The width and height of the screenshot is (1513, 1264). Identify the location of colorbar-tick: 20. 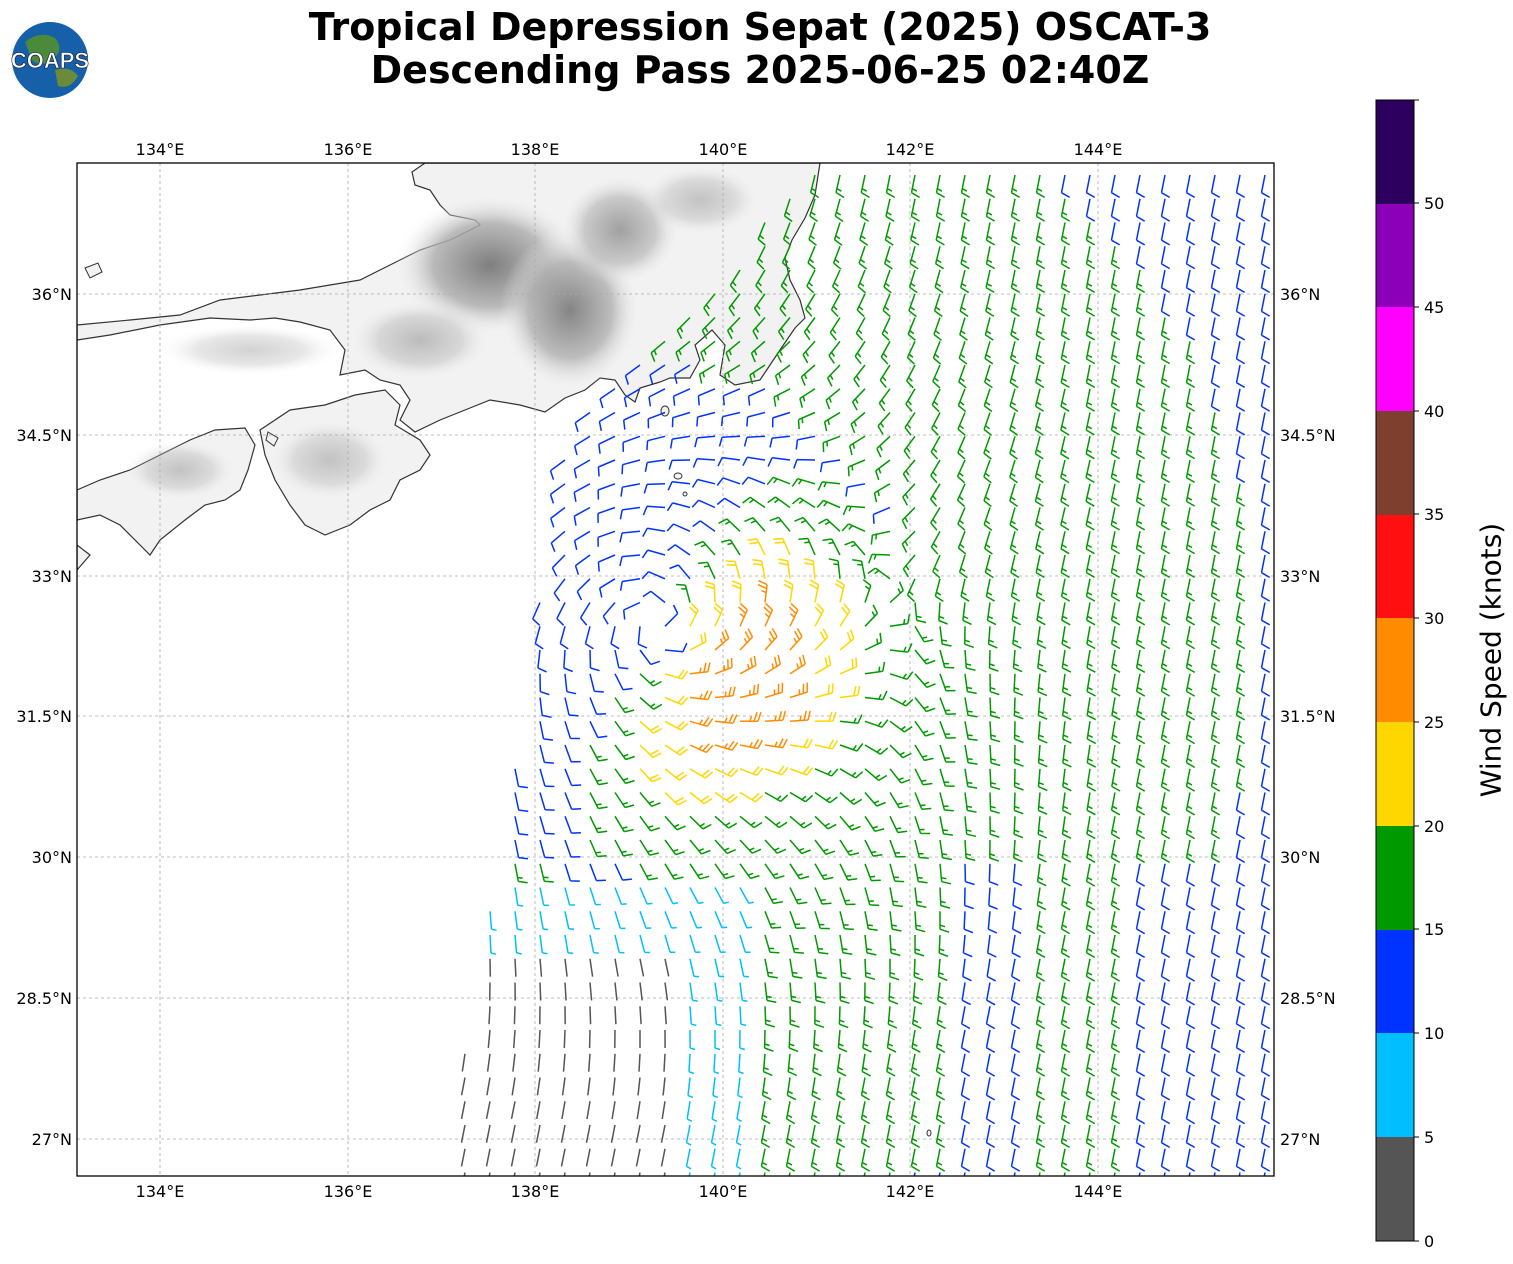
(1434, 826).